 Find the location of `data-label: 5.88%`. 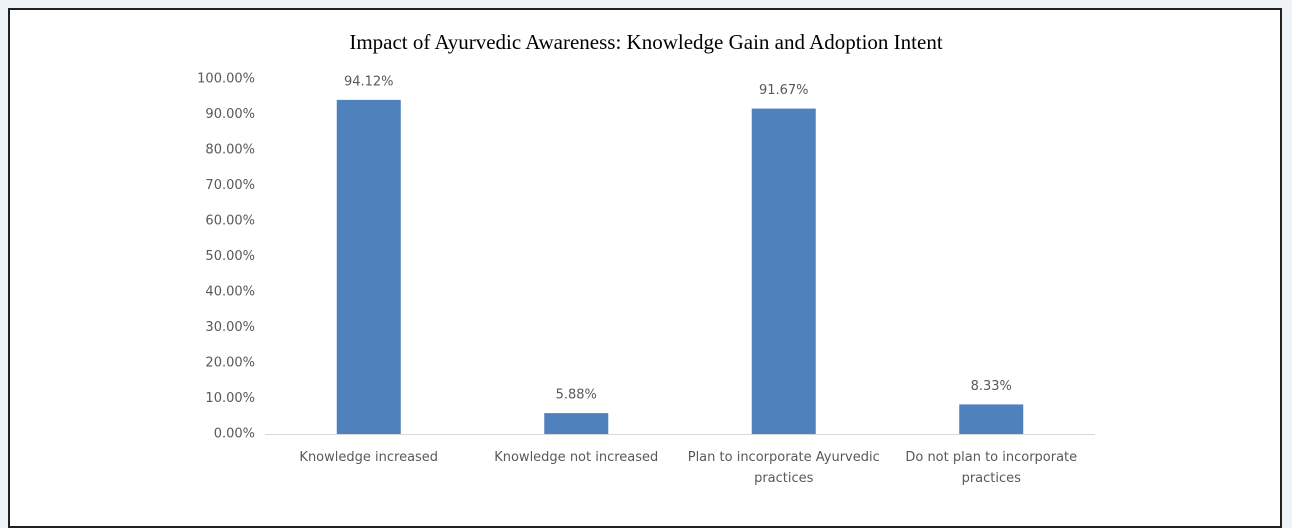

data-label: 5.88% is located at coordinates (576, 395).